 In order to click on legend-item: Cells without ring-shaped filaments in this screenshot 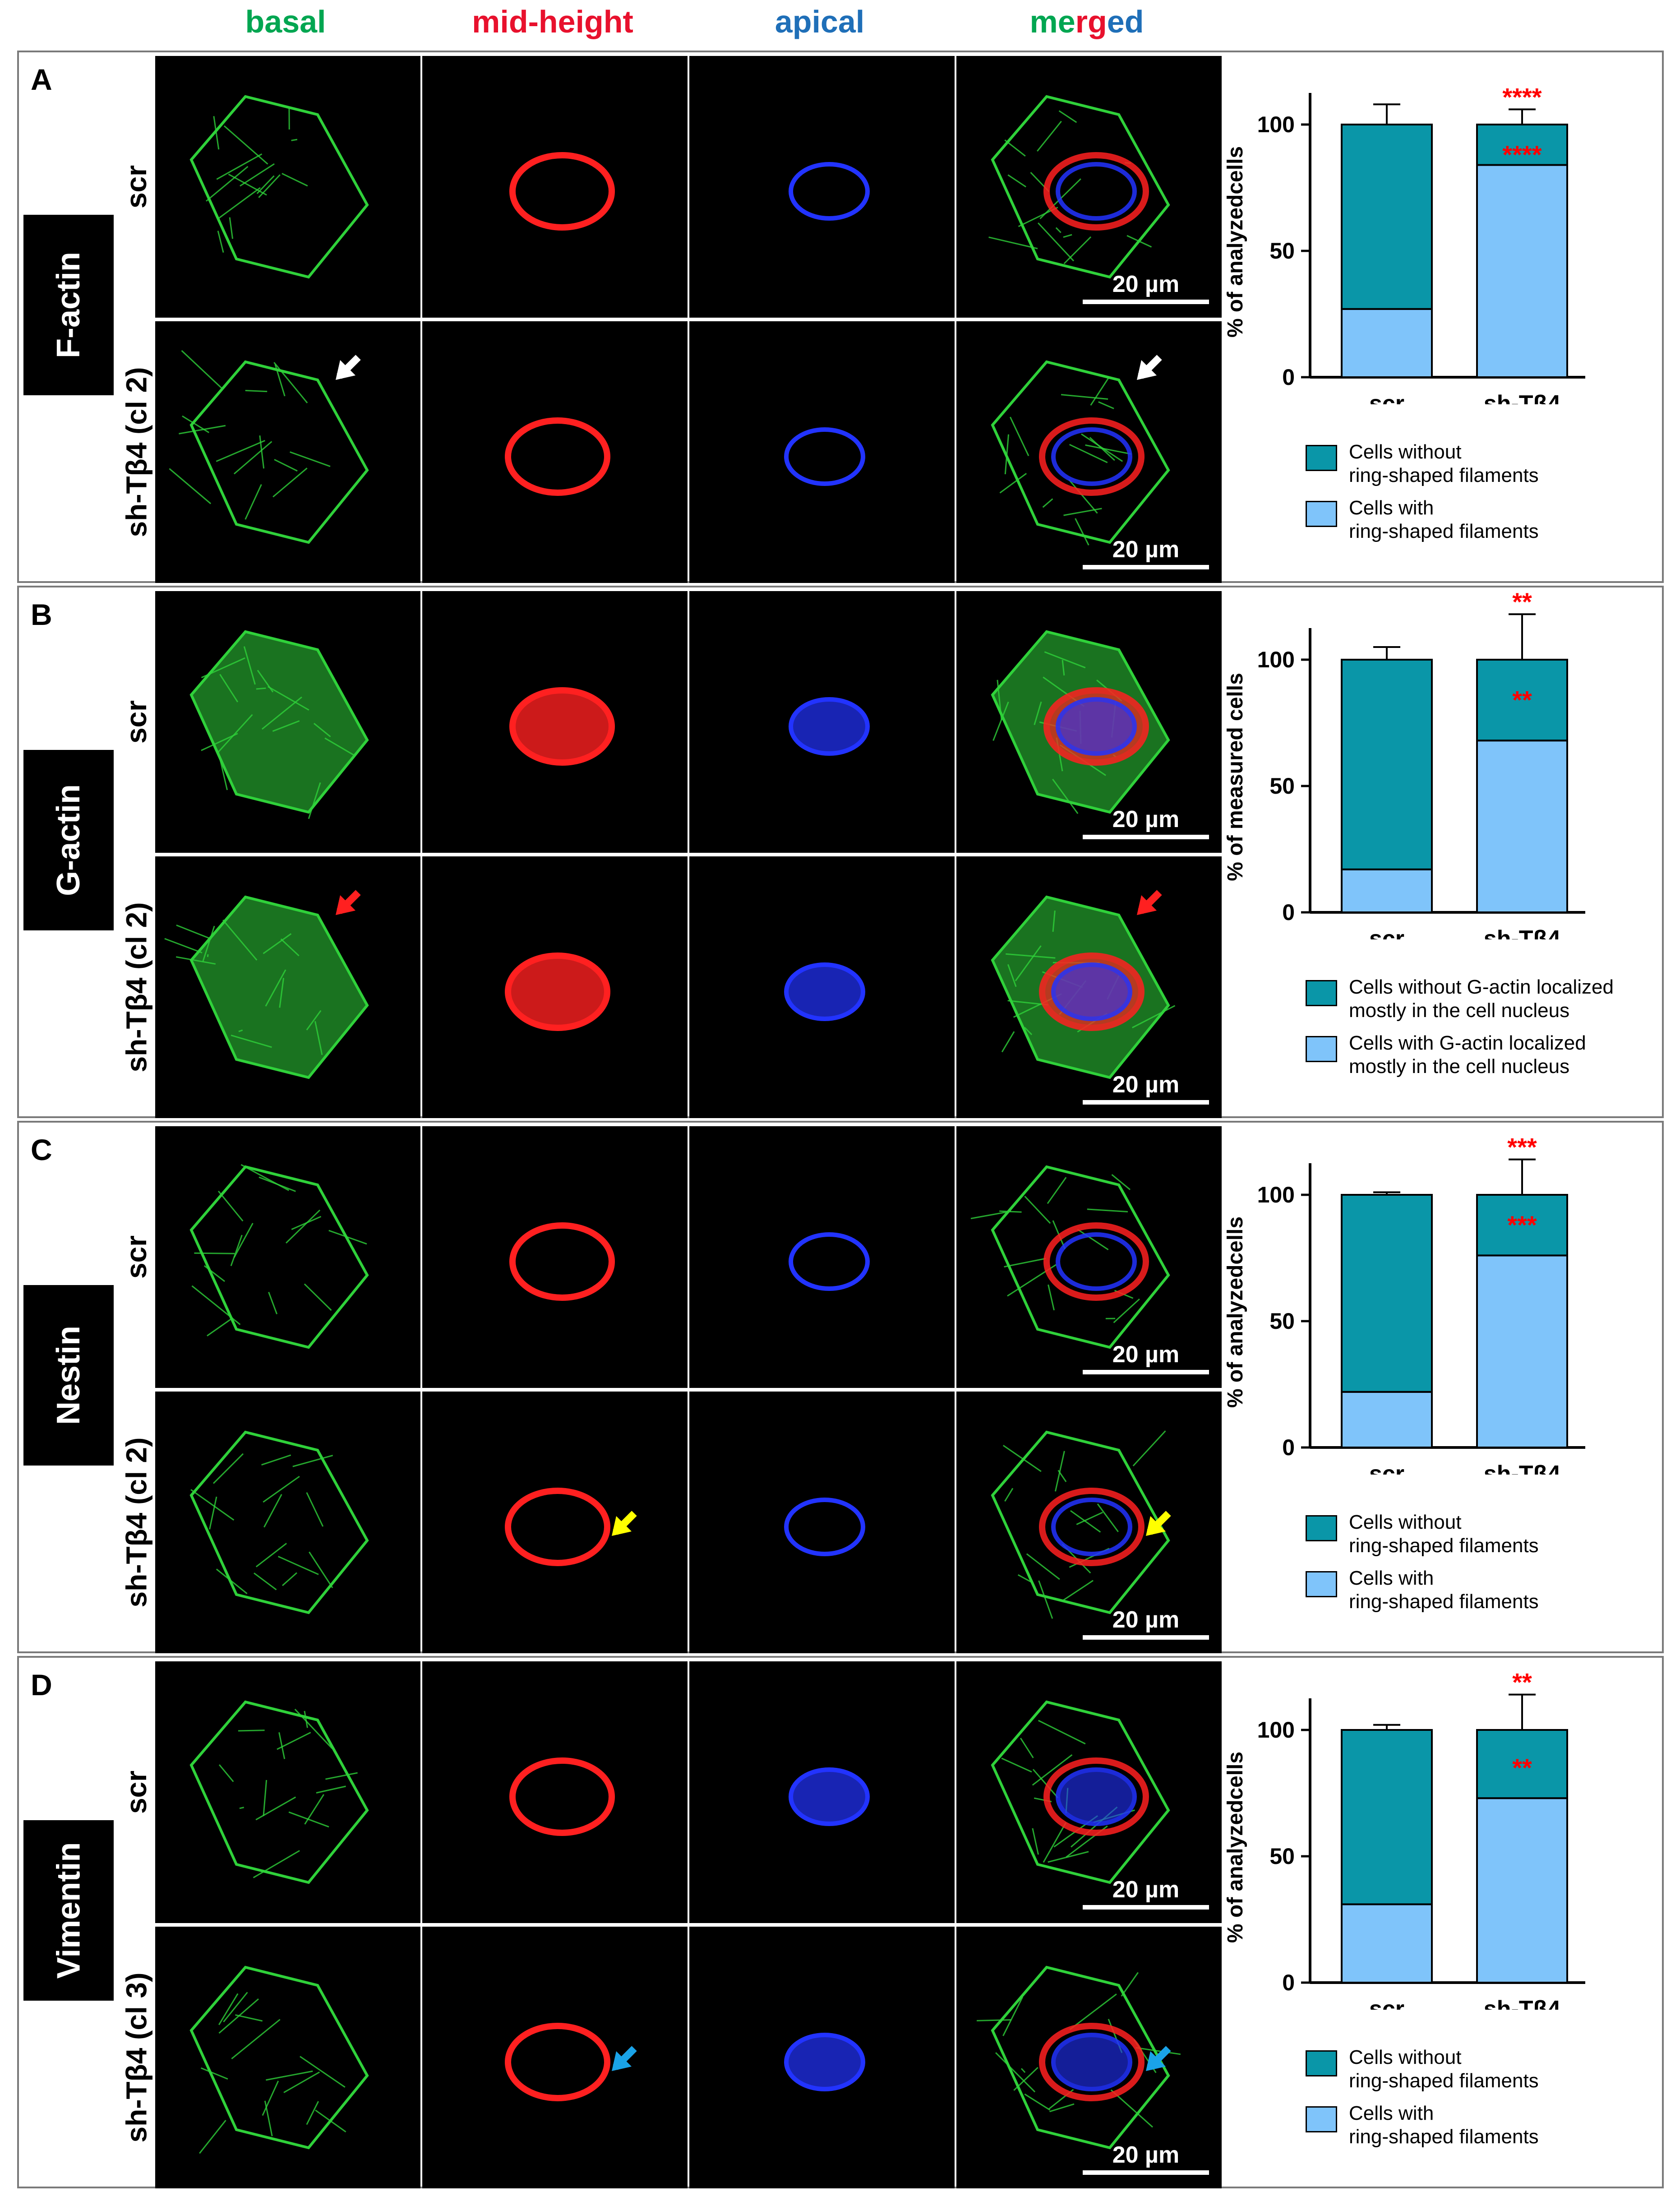, I will do `click(1472, 463)`.